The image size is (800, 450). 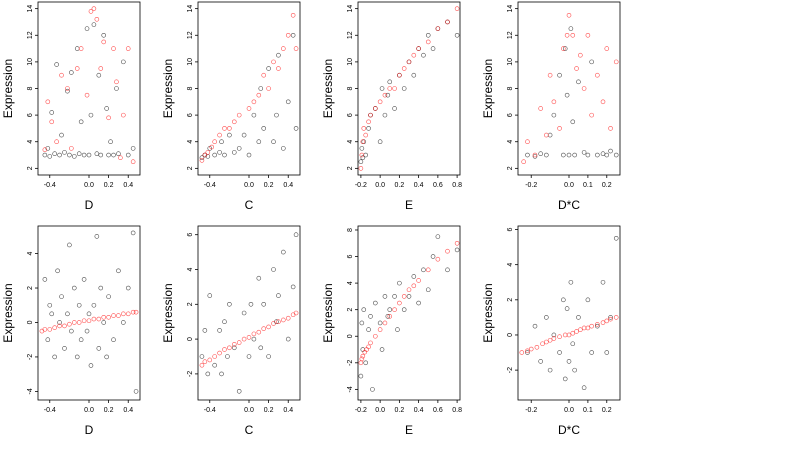 I want to click on x-tick-label: 0.4, so click(x=288, y=185).